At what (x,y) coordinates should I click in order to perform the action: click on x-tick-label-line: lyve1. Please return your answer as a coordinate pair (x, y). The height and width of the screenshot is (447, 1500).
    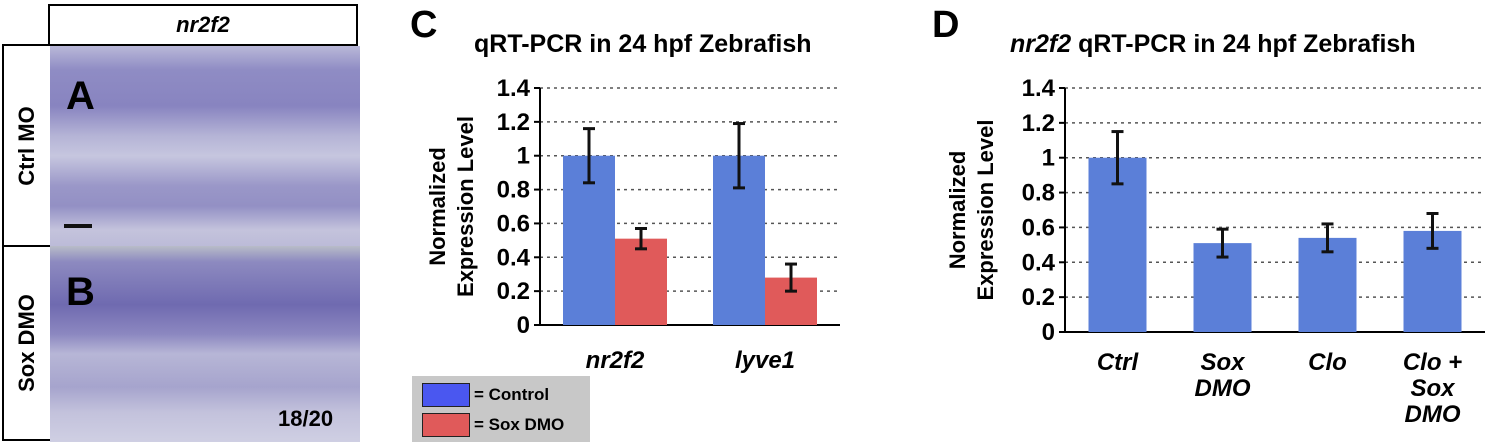
    Looking at the image, I should click on (765, 360).